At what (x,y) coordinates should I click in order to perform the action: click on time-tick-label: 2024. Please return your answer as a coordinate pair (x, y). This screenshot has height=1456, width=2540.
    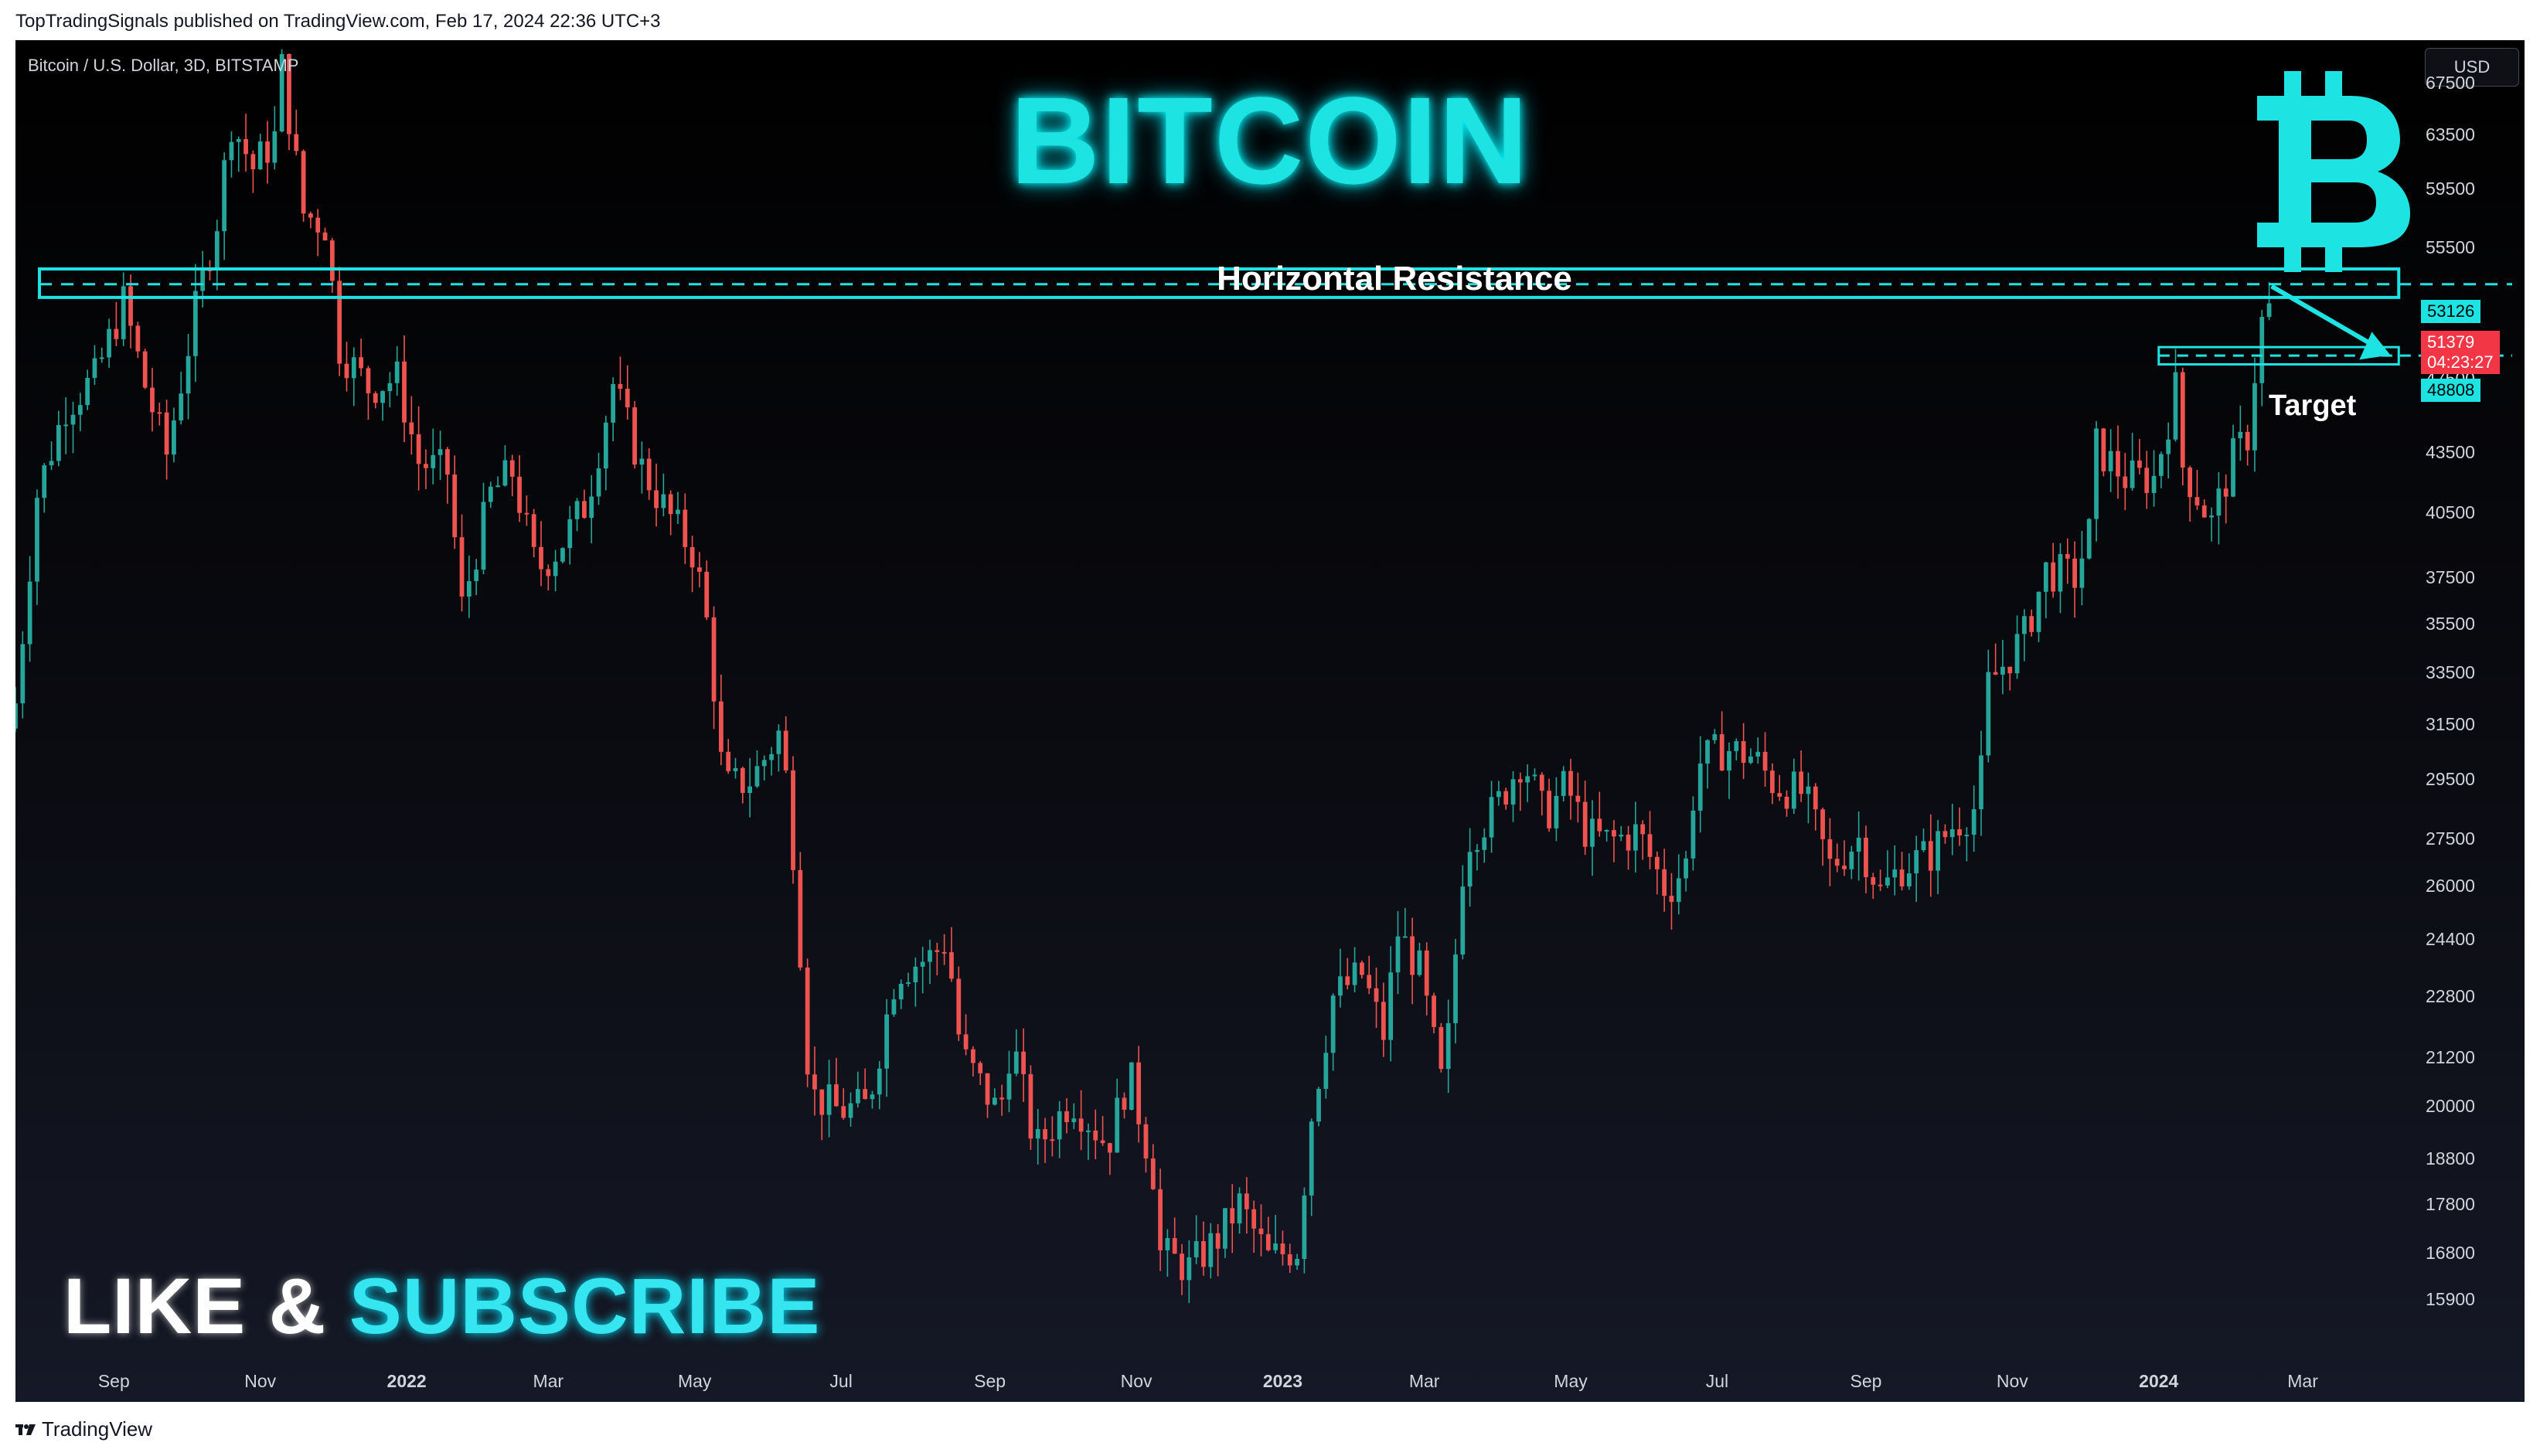
    Looking at the image, I should click on (2159, 1381).